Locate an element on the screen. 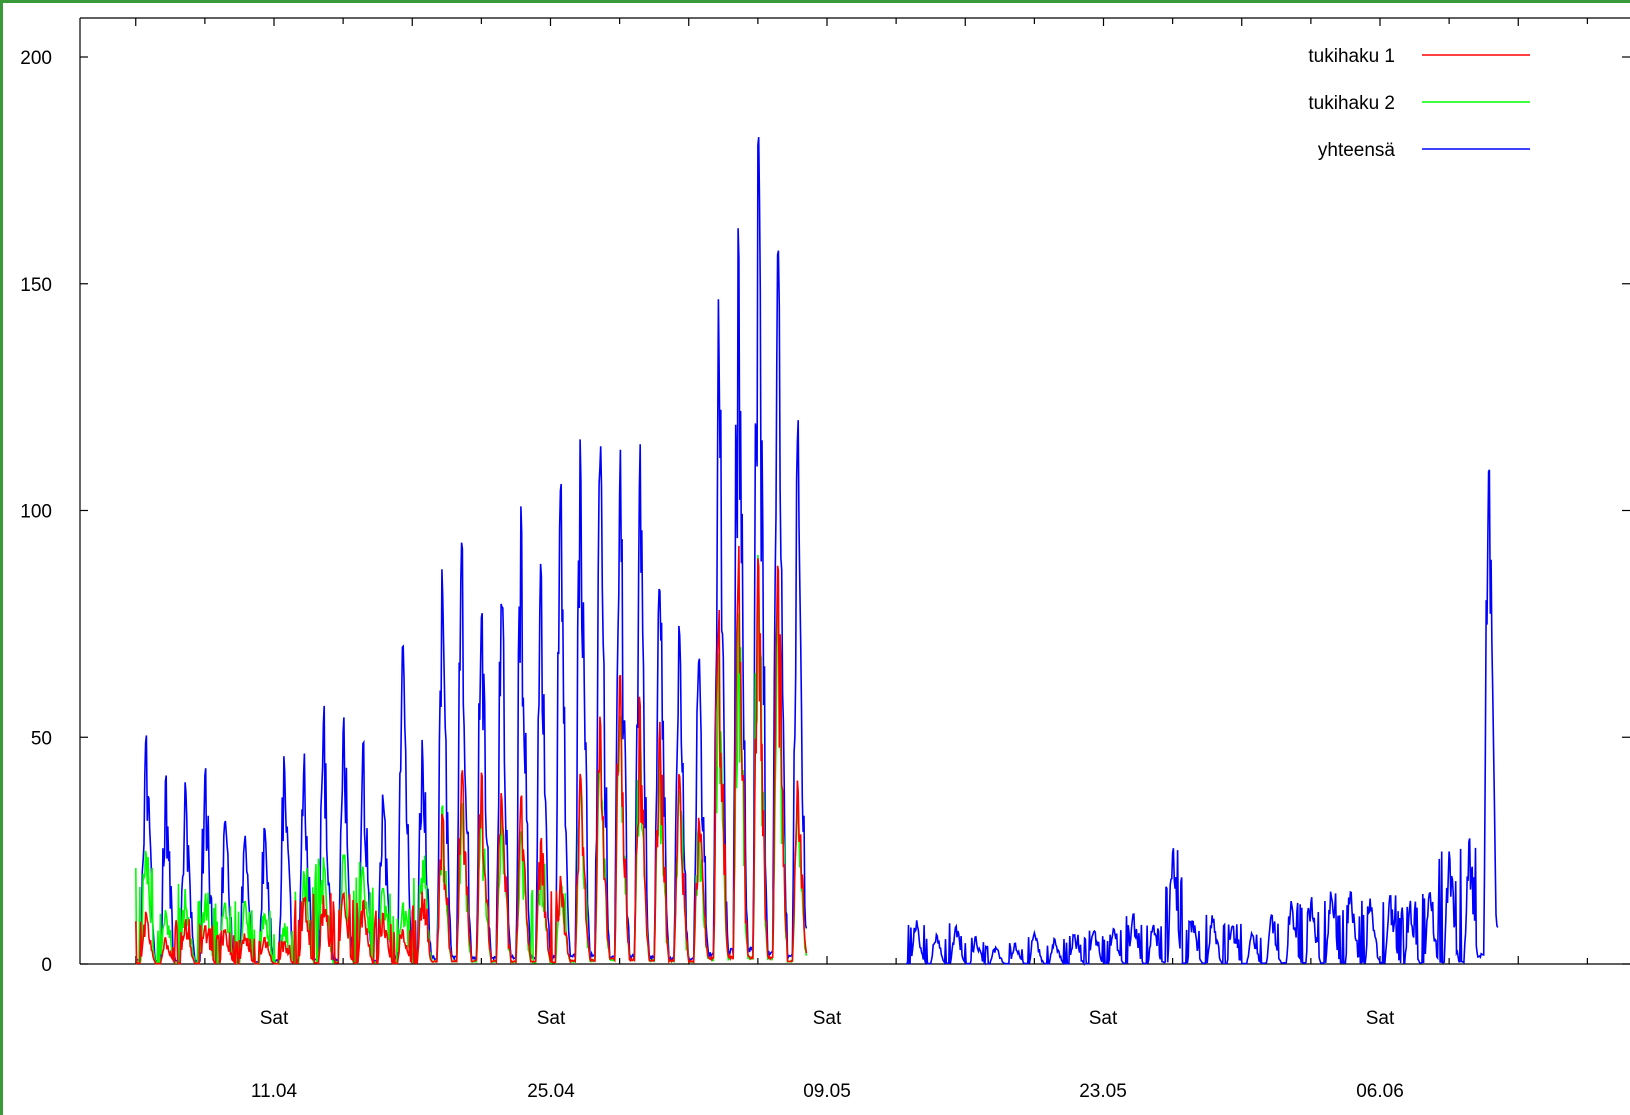  x-tick-date-label: 09.05 is located at coordinates (827, 1091).